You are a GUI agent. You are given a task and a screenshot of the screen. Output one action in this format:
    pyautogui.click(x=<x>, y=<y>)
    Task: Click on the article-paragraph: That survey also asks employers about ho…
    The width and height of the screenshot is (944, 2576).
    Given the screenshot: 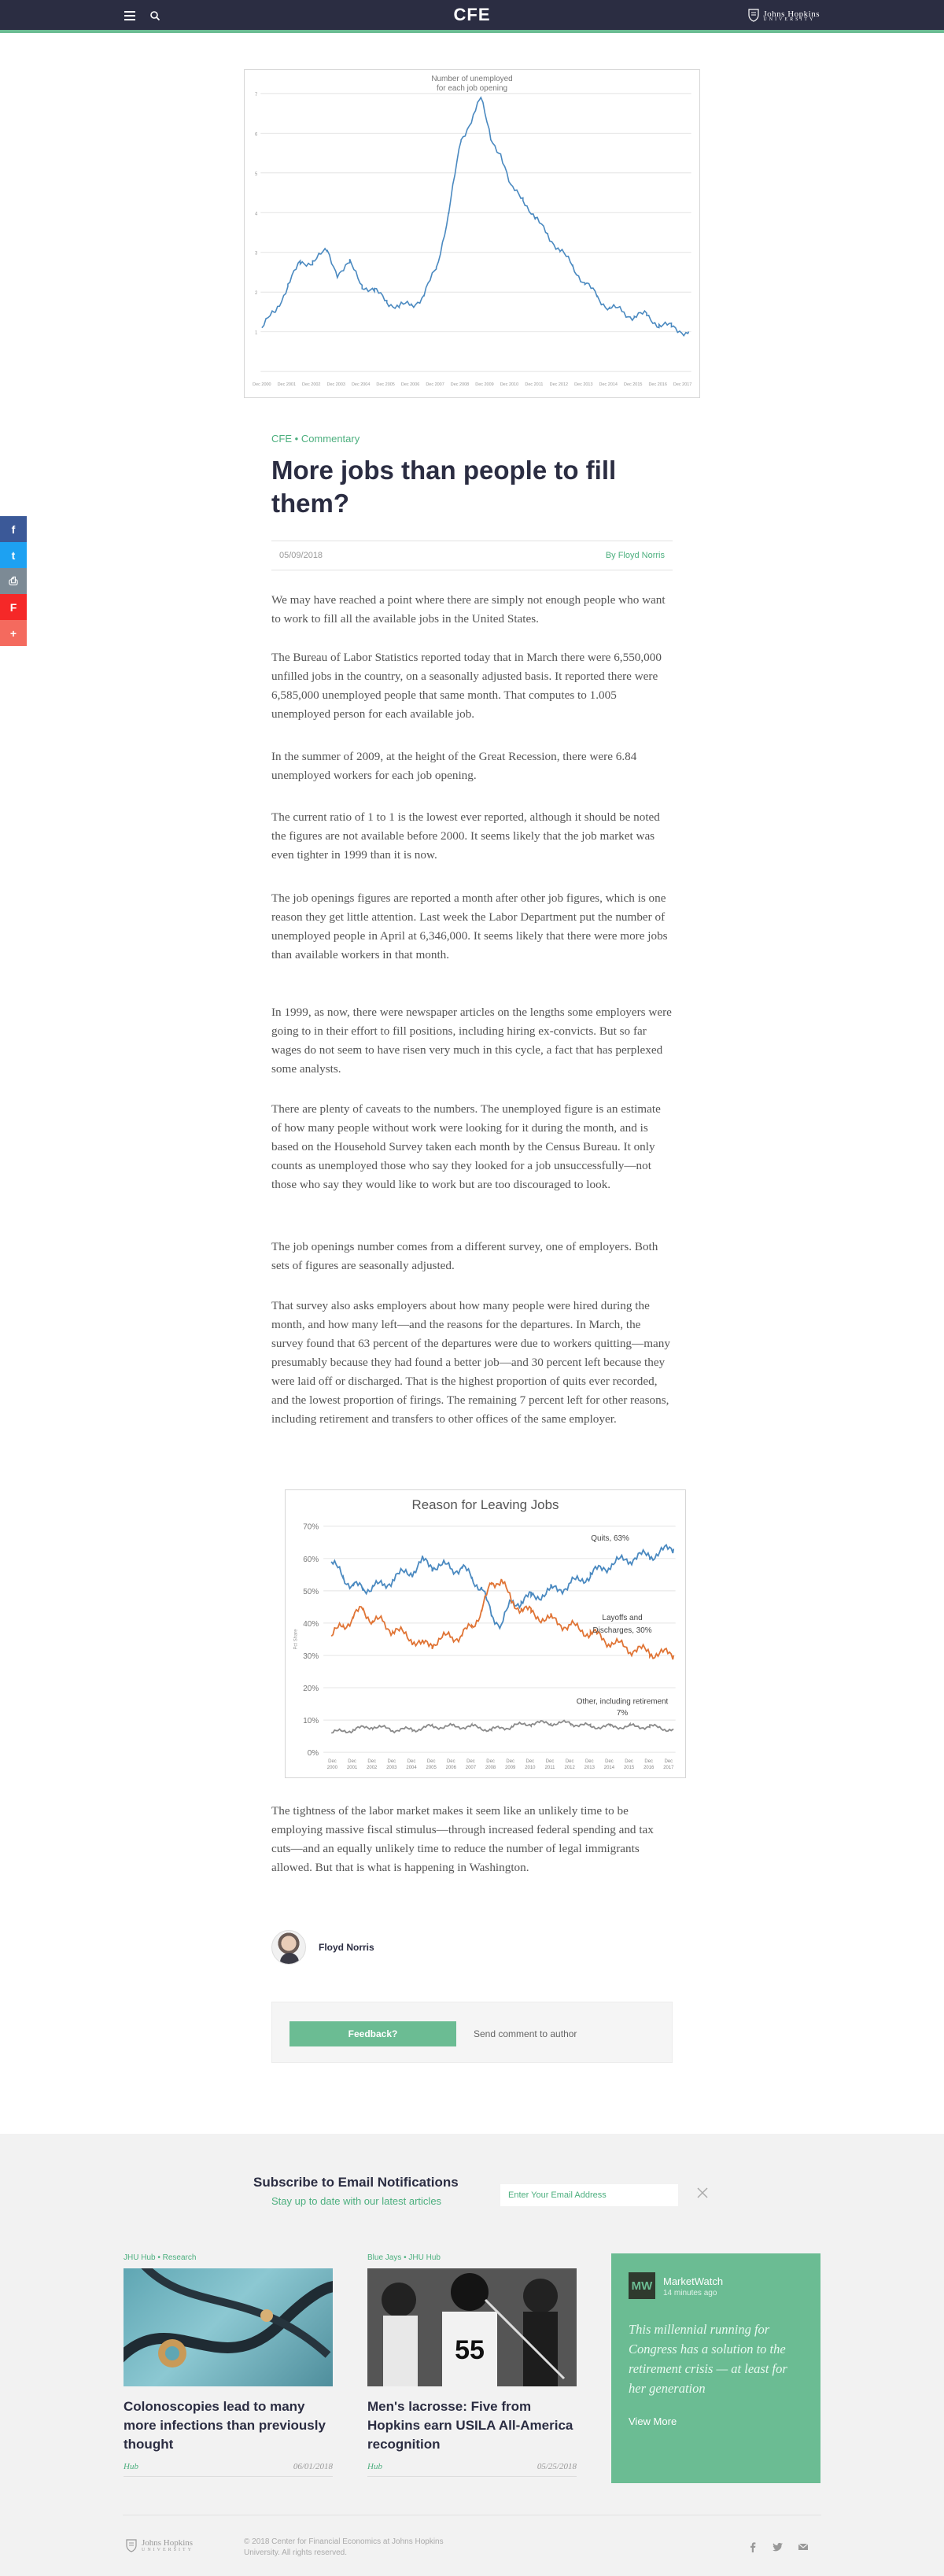 What is the action you would take?
    pyautogui.click(x=470, y=1362)
    